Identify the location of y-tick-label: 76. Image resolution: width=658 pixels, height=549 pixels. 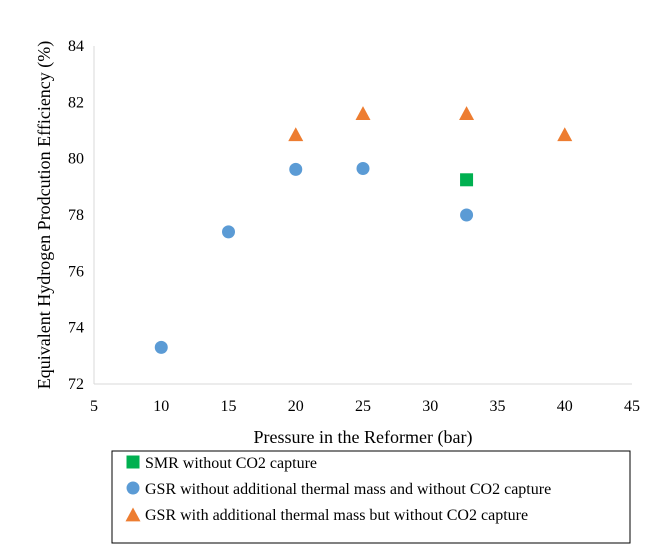
(76, 271).